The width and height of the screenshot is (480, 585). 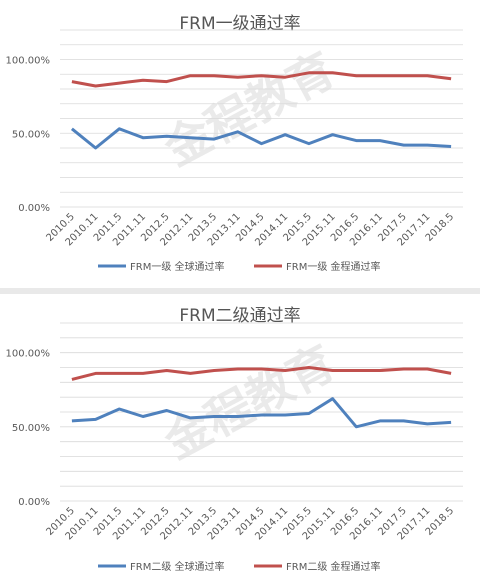 What do you see at coordinates (177, 266) in the screenshot?
I see `legend-label: FRM一级 全球通过率` at bounding box center [177, 266].